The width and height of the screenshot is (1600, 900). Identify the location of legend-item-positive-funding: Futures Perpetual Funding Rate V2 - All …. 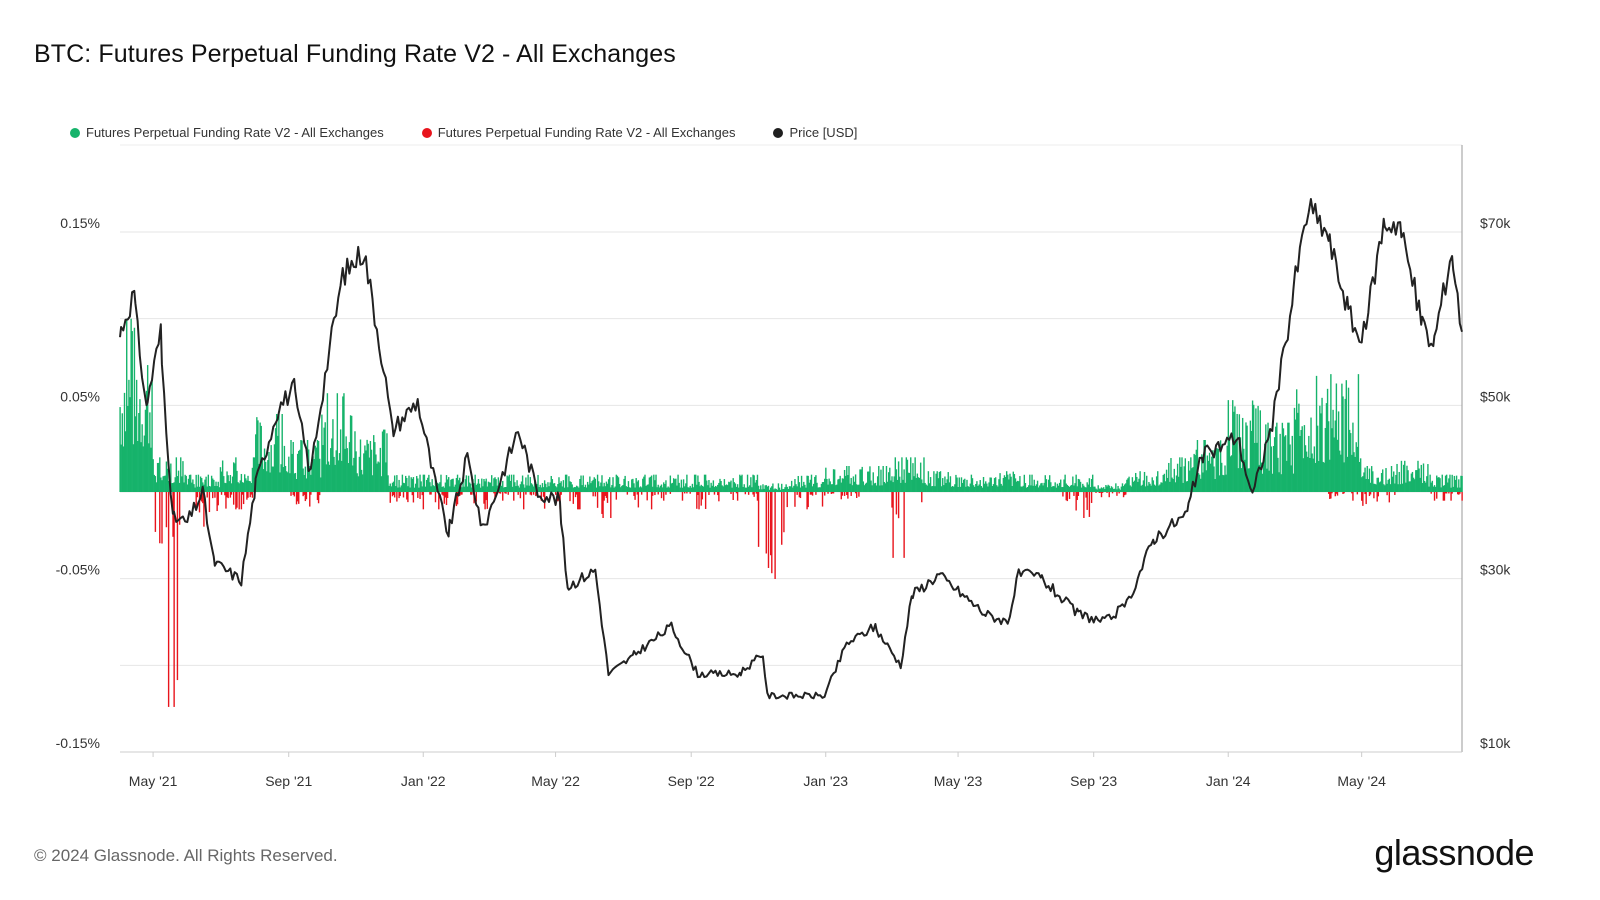
(227, 132).